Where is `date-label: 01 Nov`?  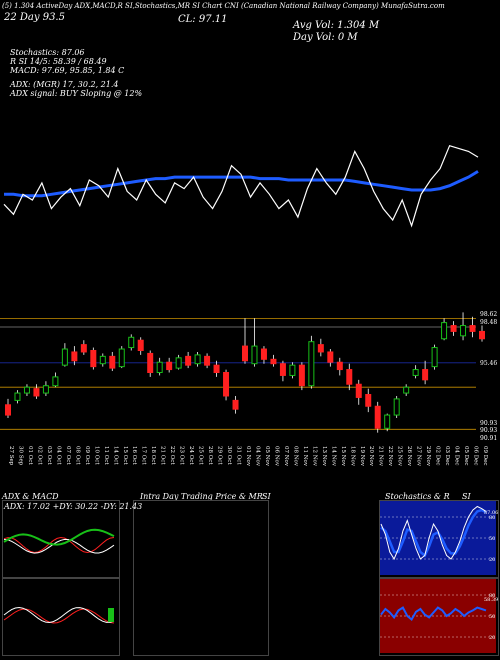 date-label: 01 Nov is located at coordinates (248, 456).